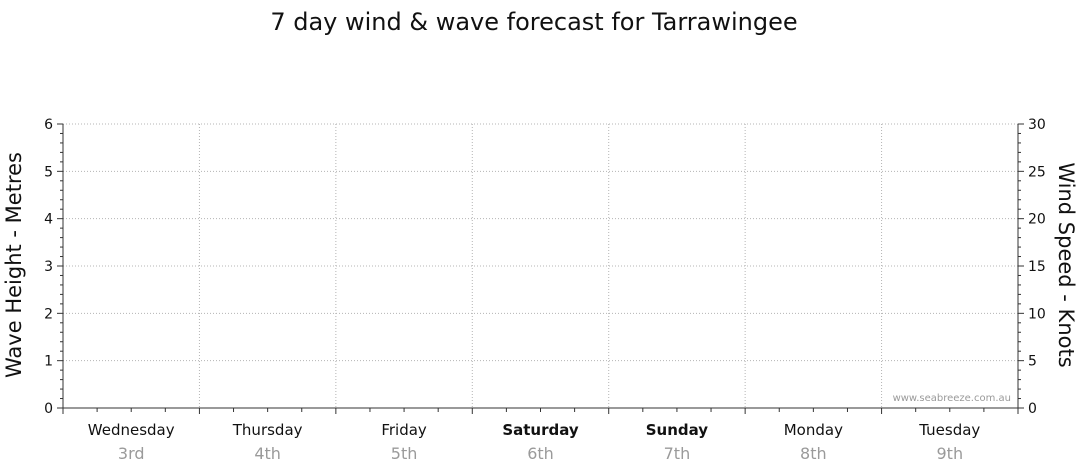  What do you see at coordinates (813, 430) in the screenshot?
I see `day-name-label: Monday` at bounding box center [813, 430].